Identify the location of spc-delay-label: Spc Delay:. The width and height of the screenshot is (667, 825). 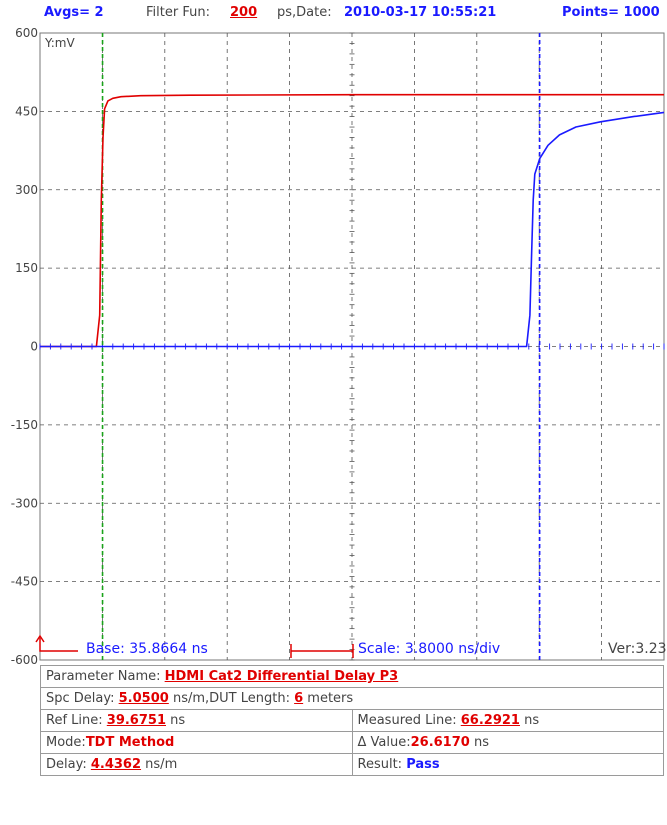
(80, 698).